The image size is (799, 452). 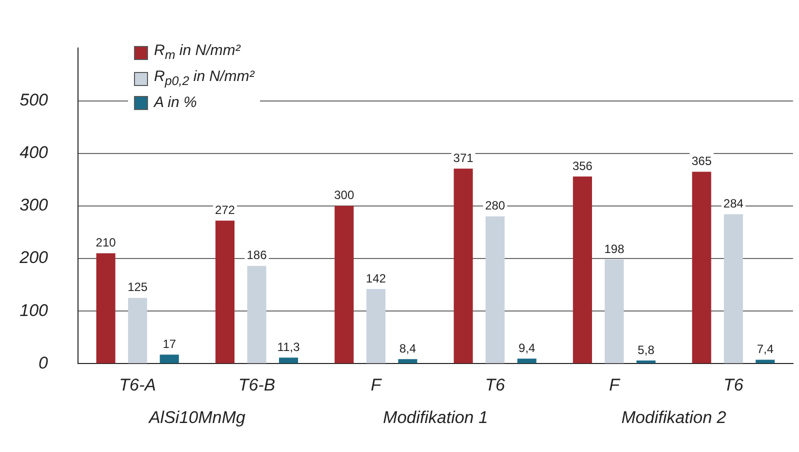 I want to click on y-tick-label: 300, so click(x=34, y=205).